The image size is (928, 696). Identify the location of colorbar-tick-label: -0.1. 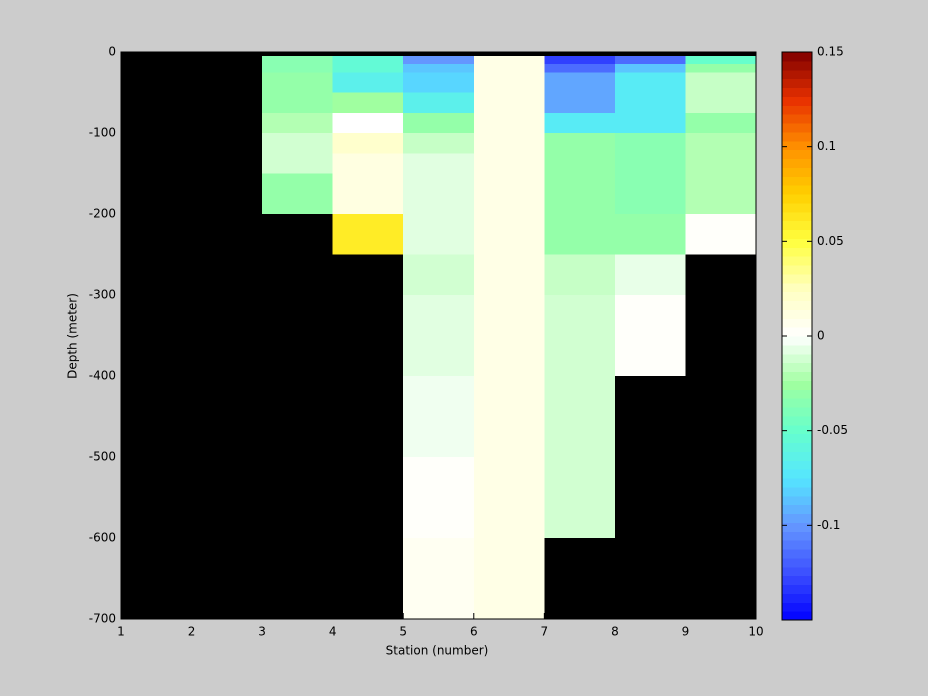
(828, 525).